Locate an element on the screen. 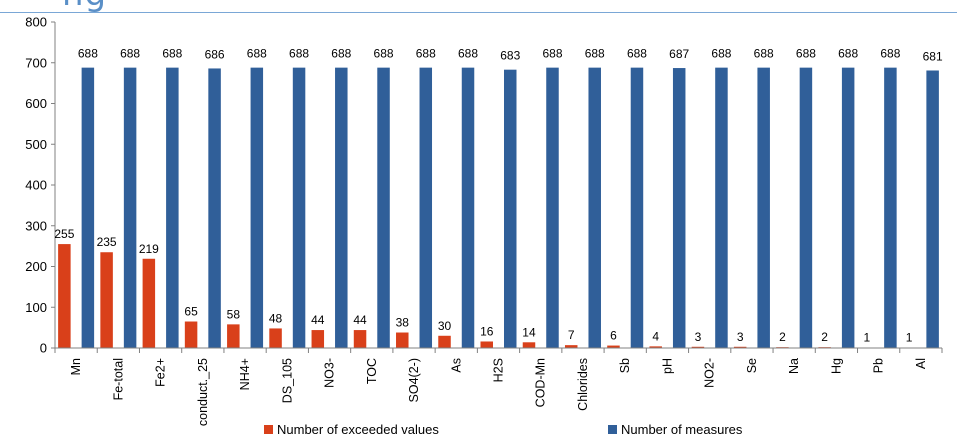 The height and width of the screenshot is (439, 957). x-category-label: Na is located at coordinates (794, 366).